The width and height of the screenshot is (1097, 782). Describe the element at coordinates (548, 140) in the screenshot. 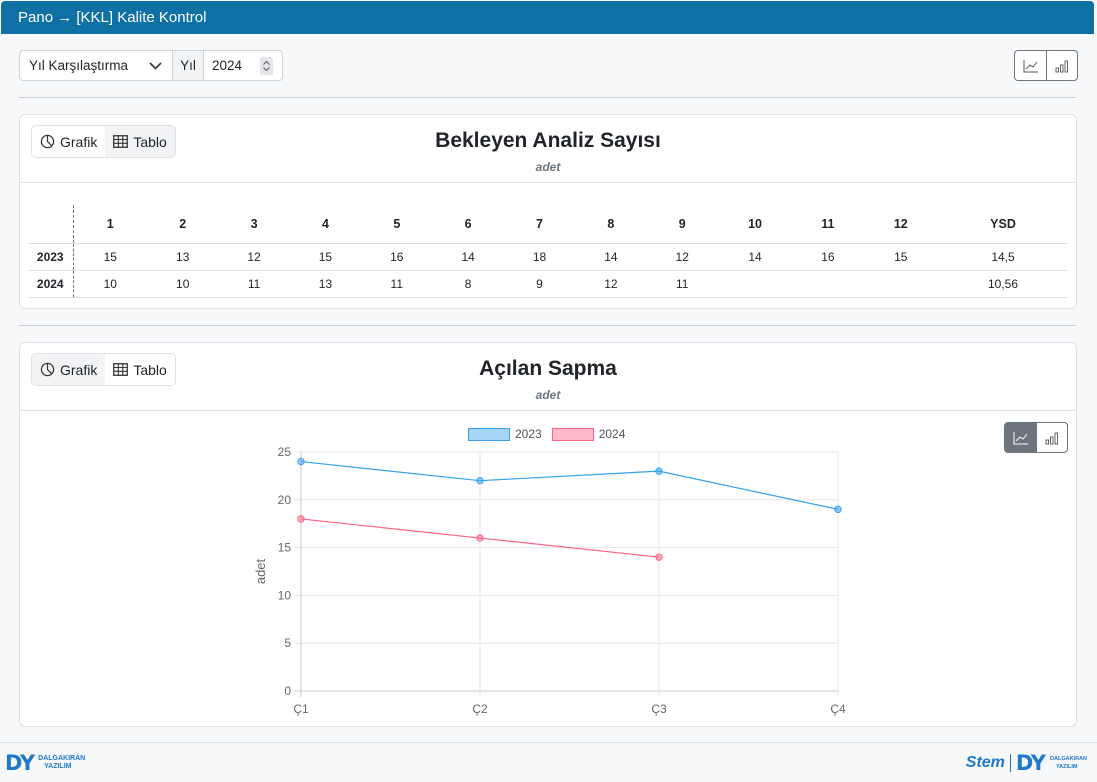

I see `card-title: Bekleyen Analiz Sayısı` at that location.